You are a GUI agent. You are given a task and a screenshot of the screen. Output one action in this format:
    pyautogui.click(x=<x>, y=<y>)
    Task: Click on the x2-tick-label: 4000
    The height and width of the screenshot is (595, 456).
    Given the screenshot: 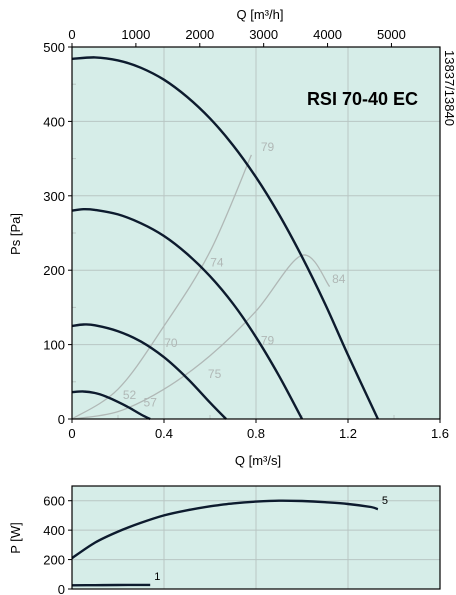 What is the action you would take?
    pyautogui.click(x=327, y=34)
    